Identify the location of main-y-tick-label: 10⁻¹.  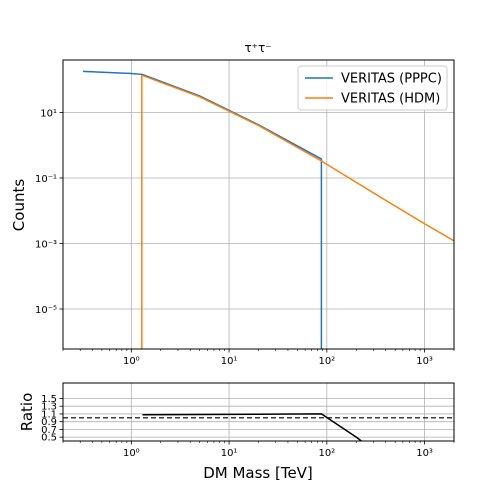
(46, 179).